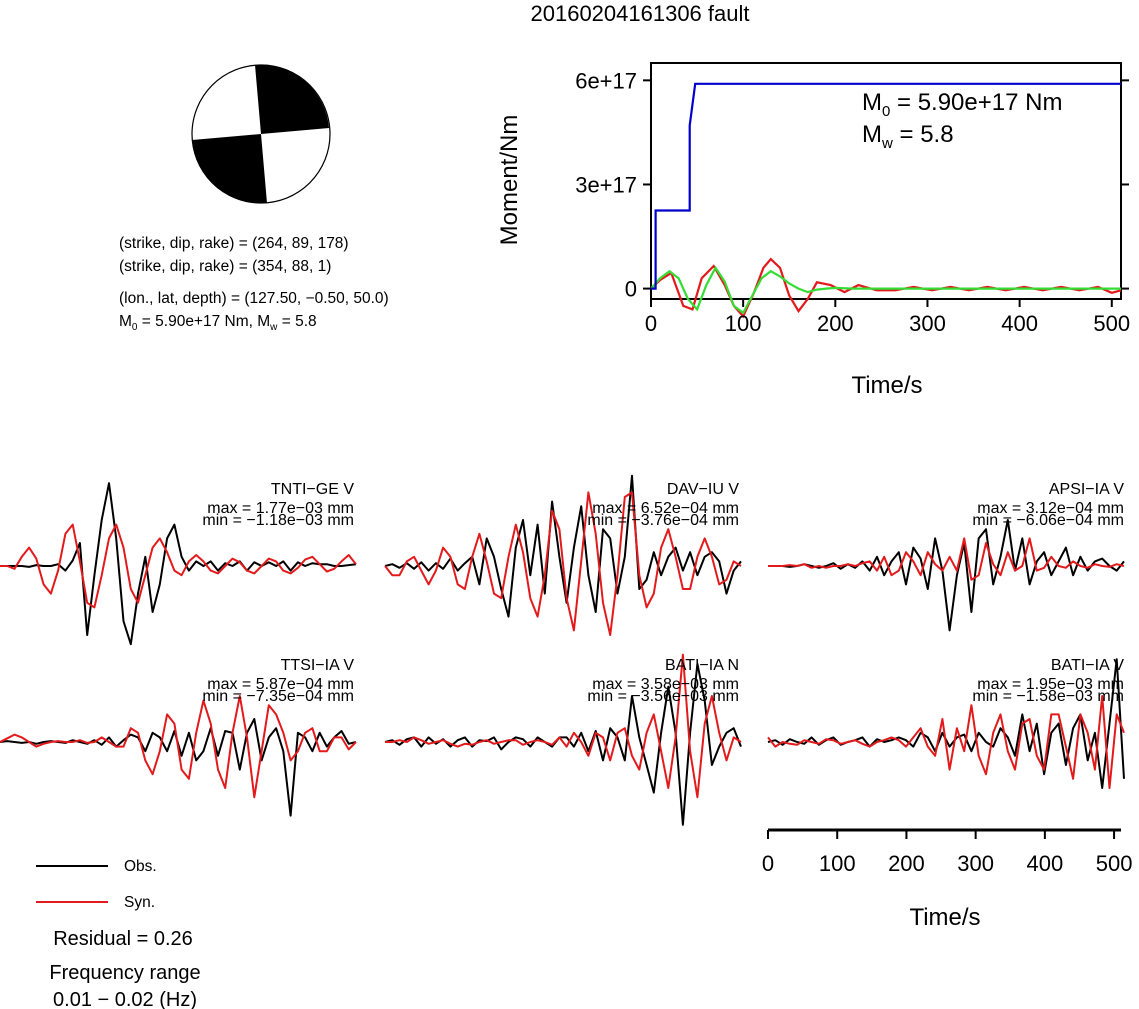  I want to click on waveform-x-tick-label: 100, so click(837, 863).